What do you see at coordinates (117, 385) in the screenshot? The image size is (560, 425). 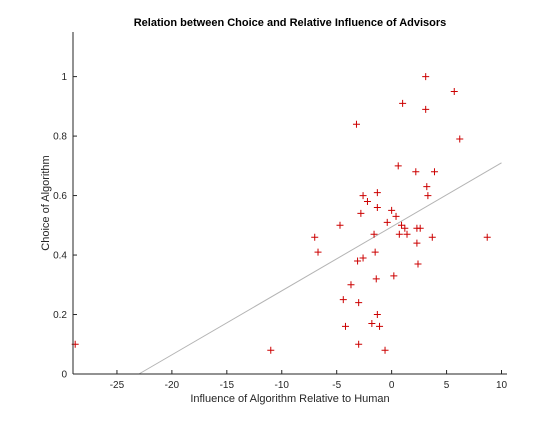 I see `x-tick-label: -25` at bounding box center [117, 385].